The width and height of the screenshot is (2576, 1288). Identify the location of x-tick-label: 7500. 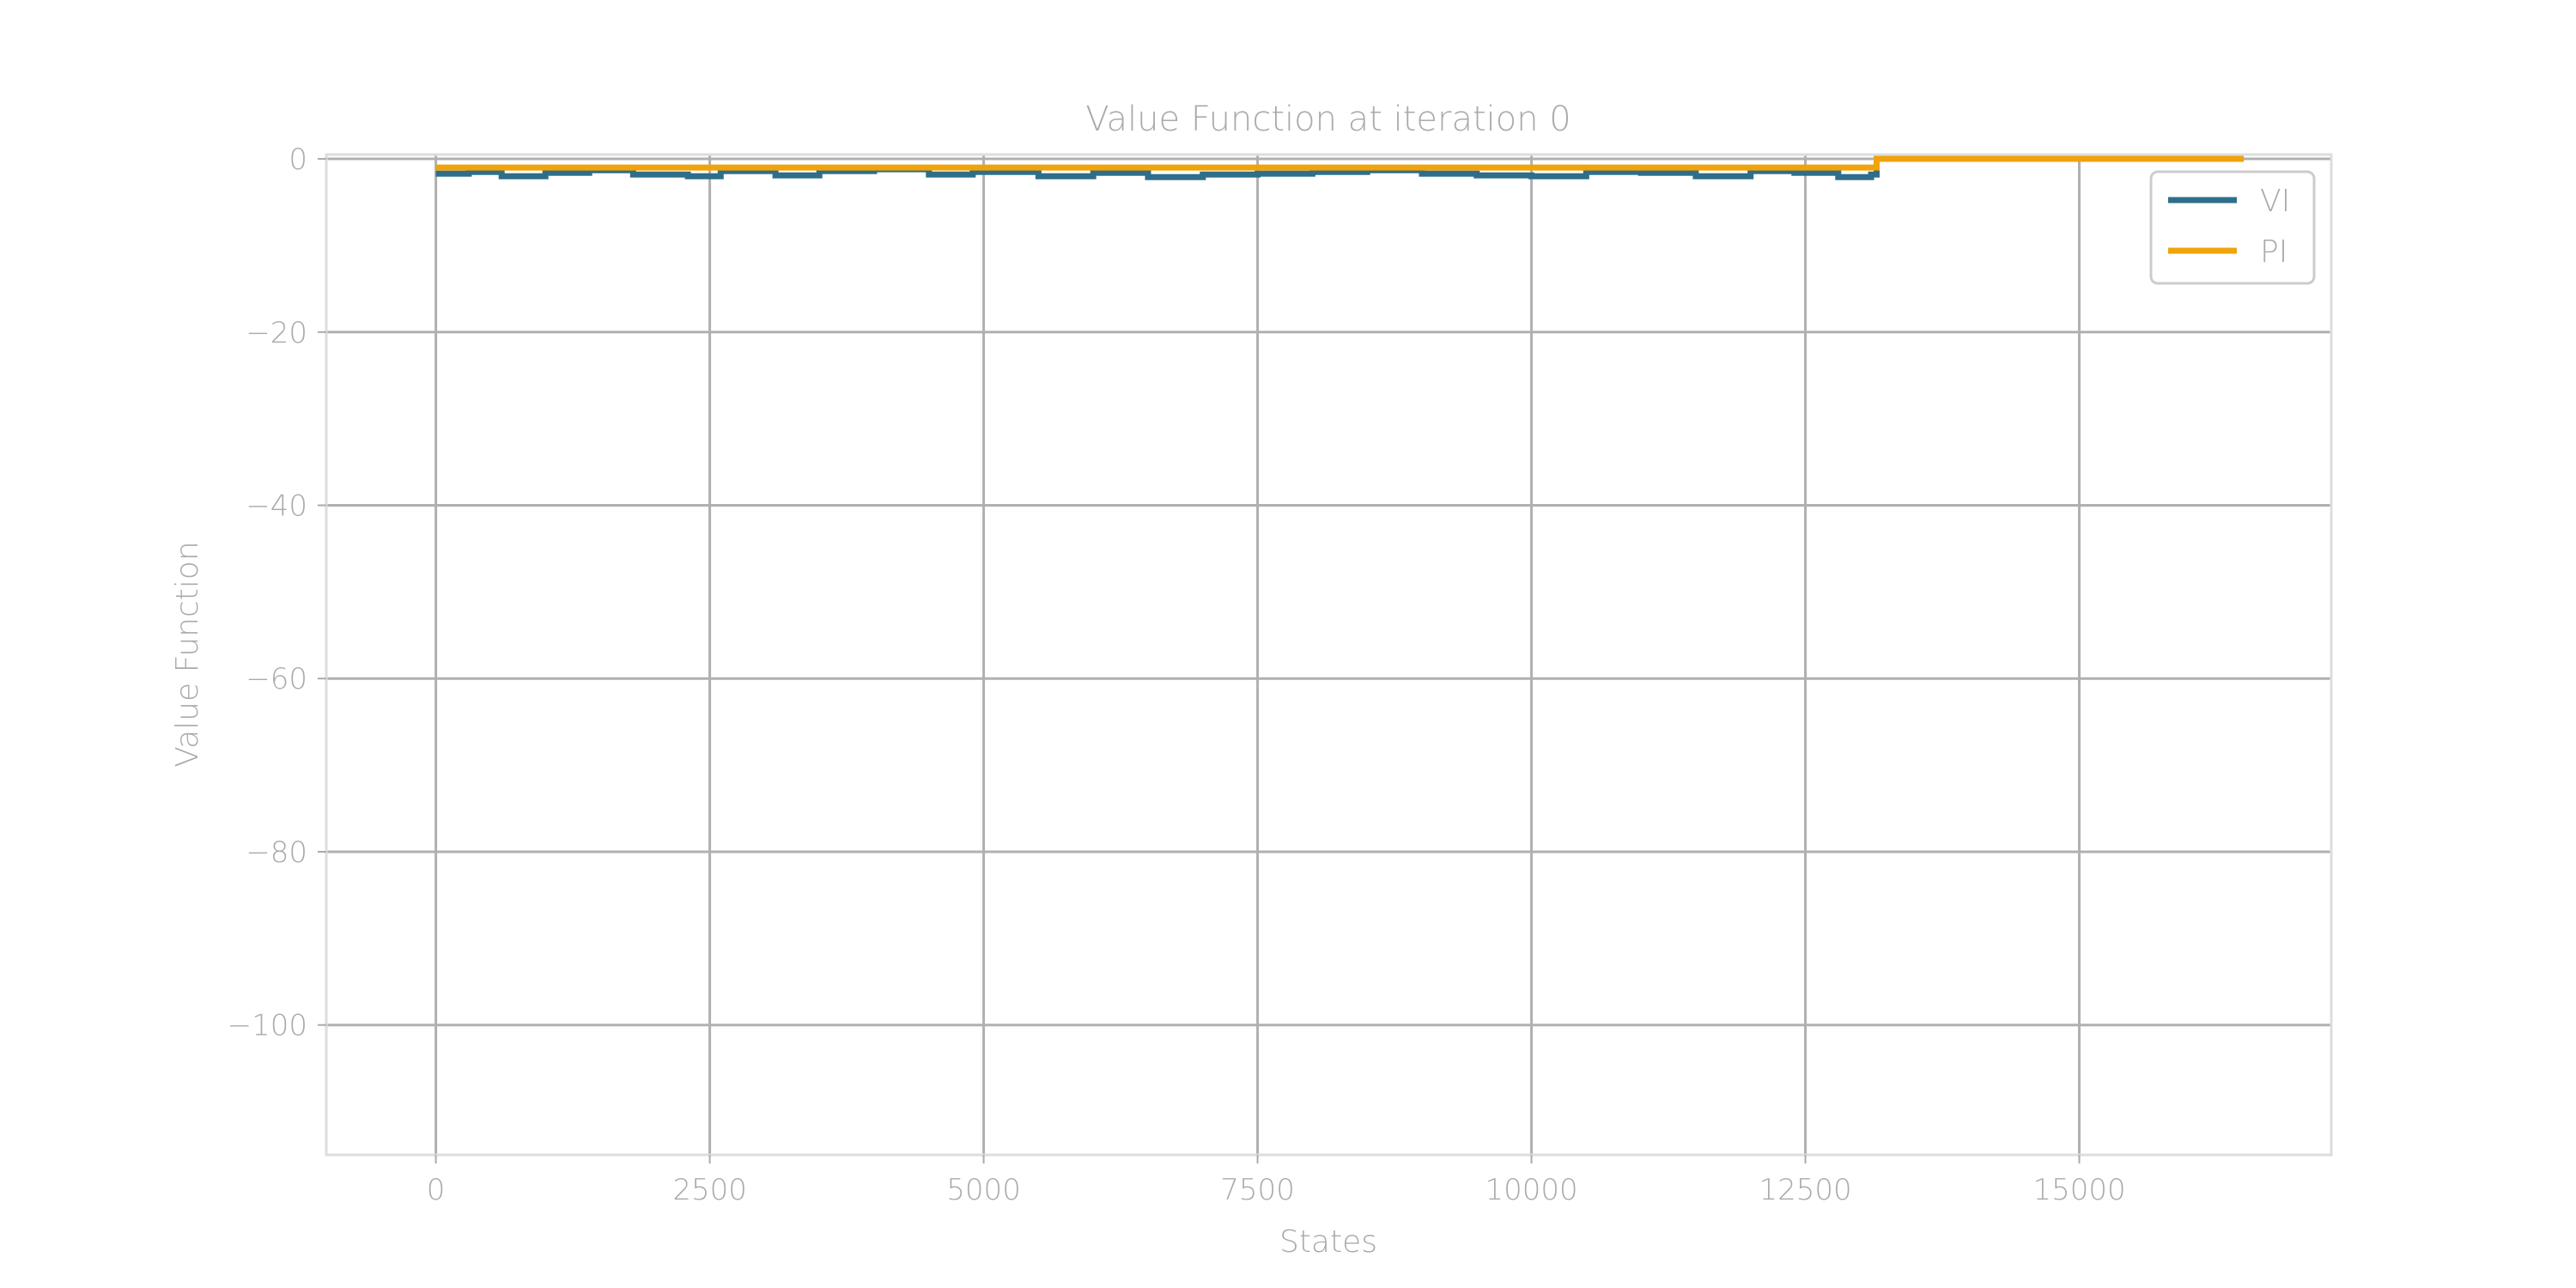
(1257, 1190).